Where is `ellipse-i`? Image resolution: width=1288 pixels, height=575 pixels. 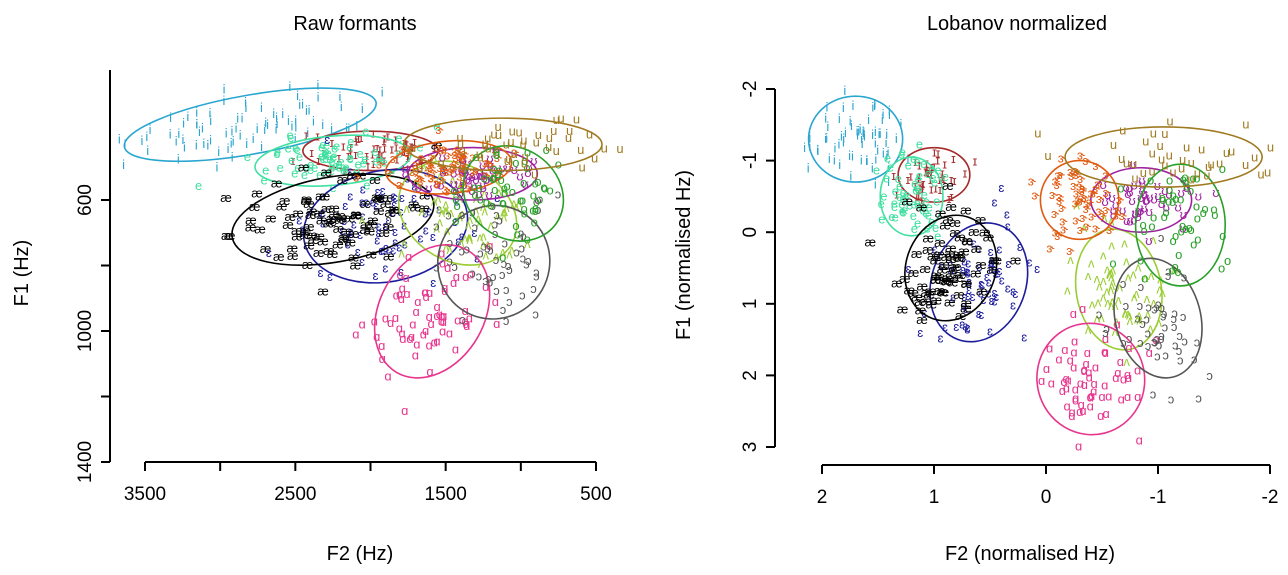 ellipse-i is located at coordinates (250, 125).